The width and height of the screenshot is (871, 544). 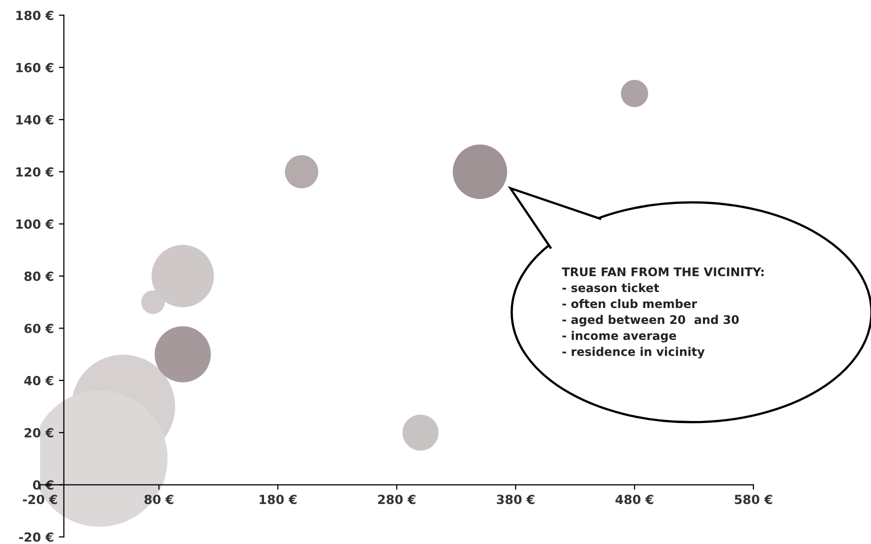 I want to click on y-tick-label: 80 €, so click(x=39, y=277).